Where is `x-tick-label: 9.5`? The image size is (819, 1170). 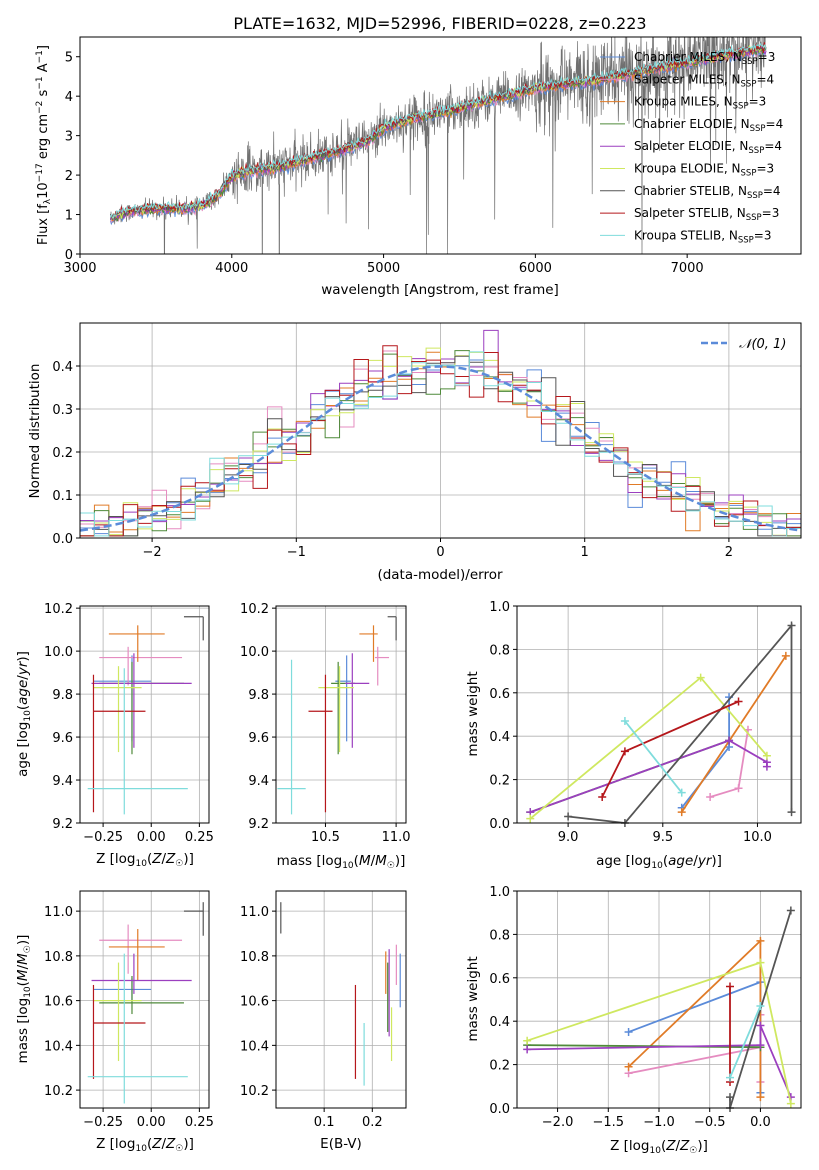 x-tick-label: 9.5 is located at coordinates (662, 837).